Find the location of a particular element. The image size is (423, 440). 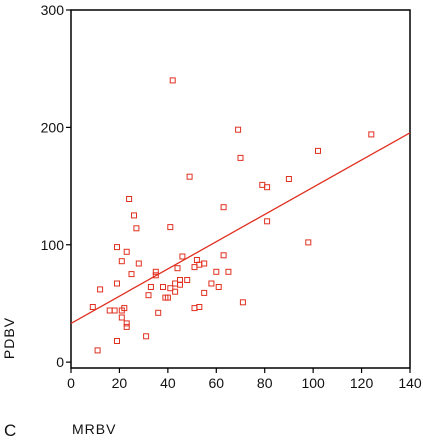

x-tick-label-80: 80 is located at coordinates (265, 383).